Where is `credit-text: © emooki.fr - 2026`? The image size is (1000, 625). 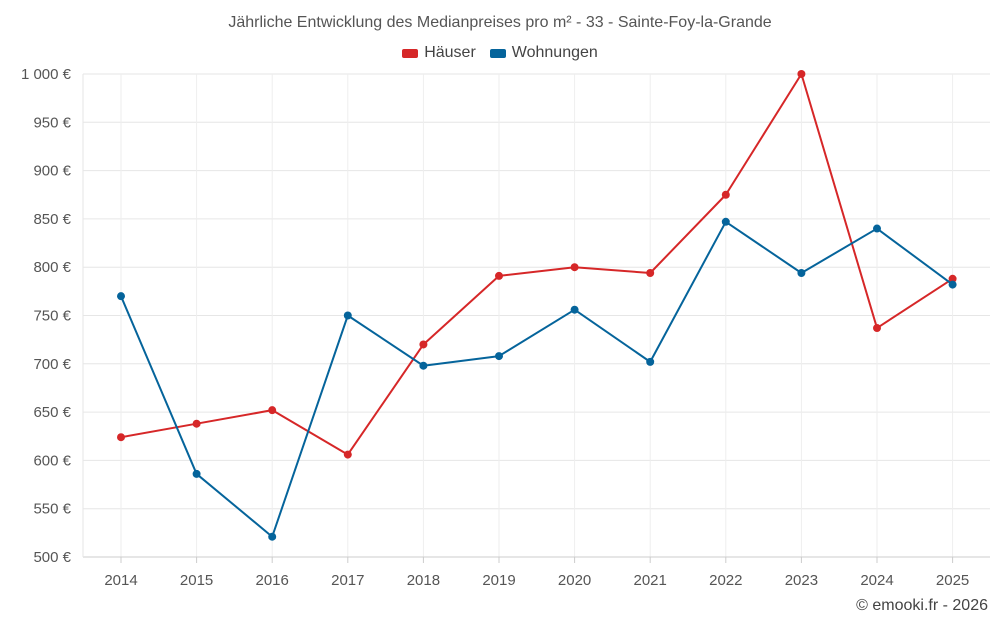 credit-text: © emooki.fr - 2026 is located at coordinates (922, 605).